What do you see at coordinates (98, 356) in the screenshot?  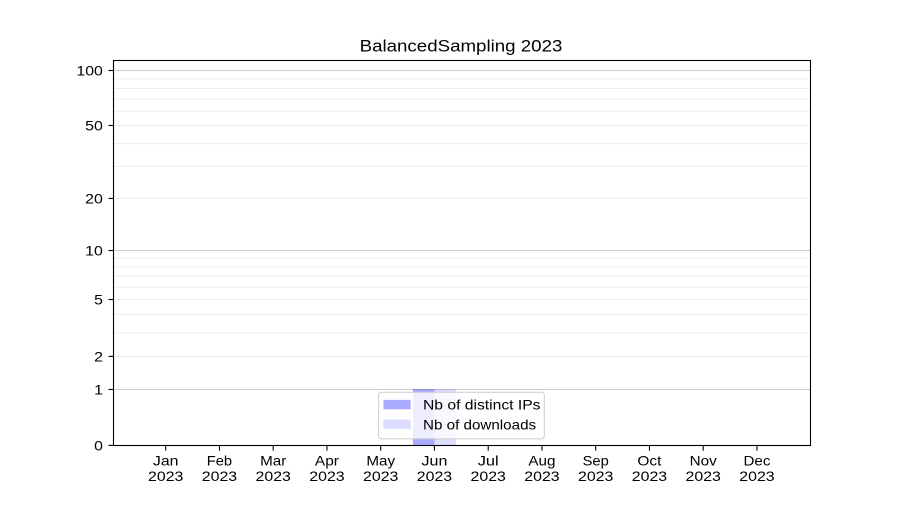 I see `svg-text: 2` at bounding box center [98, 356].